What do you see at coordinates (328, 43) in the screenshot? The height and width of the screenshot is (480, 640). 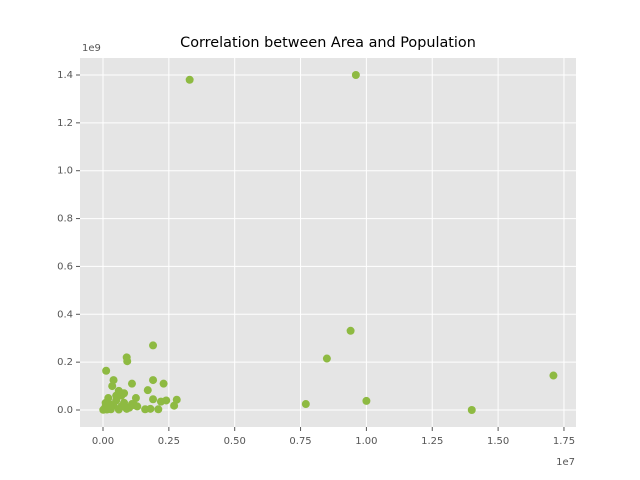 I see `chart-title: Correlation between Area and Population` at bounding box center [328, 43].